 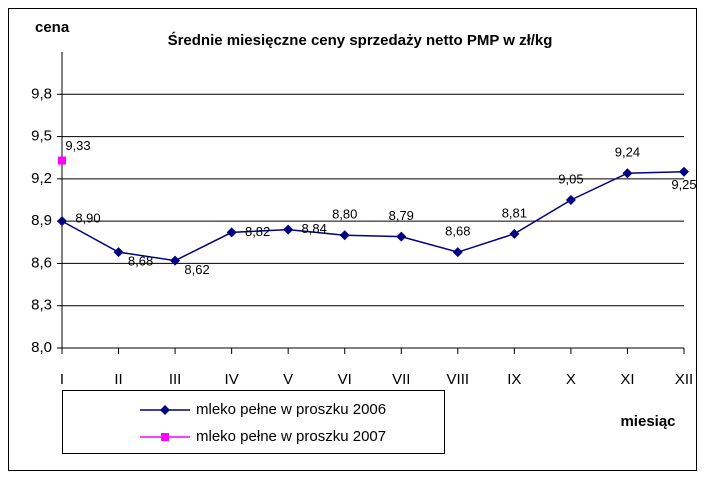 I want to click on y-tick-label: 8,3, so click(x=41, y=305).